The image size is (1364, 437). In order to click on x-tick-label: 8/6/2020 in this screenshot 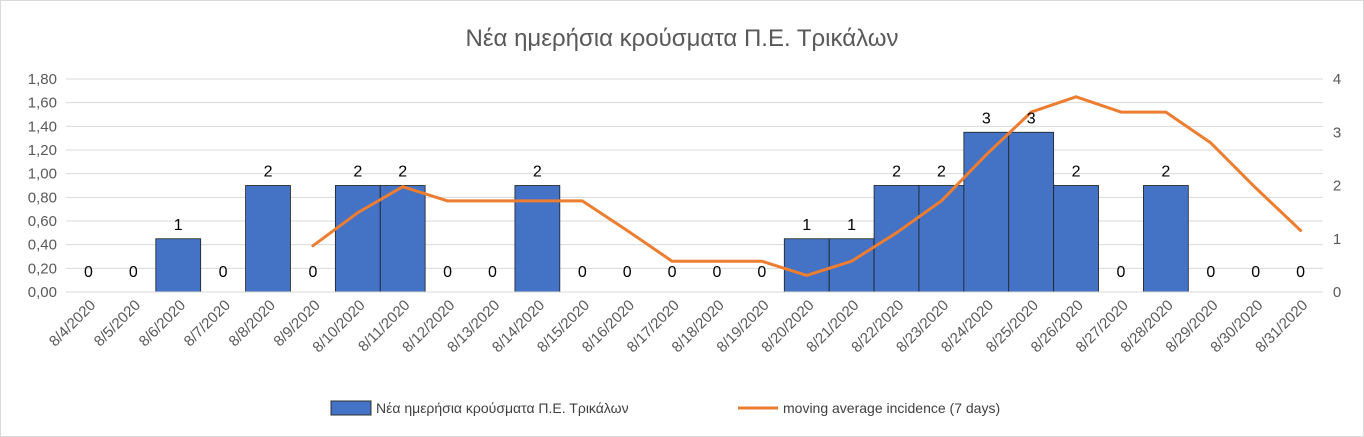, I will do `click(162, 323)`.